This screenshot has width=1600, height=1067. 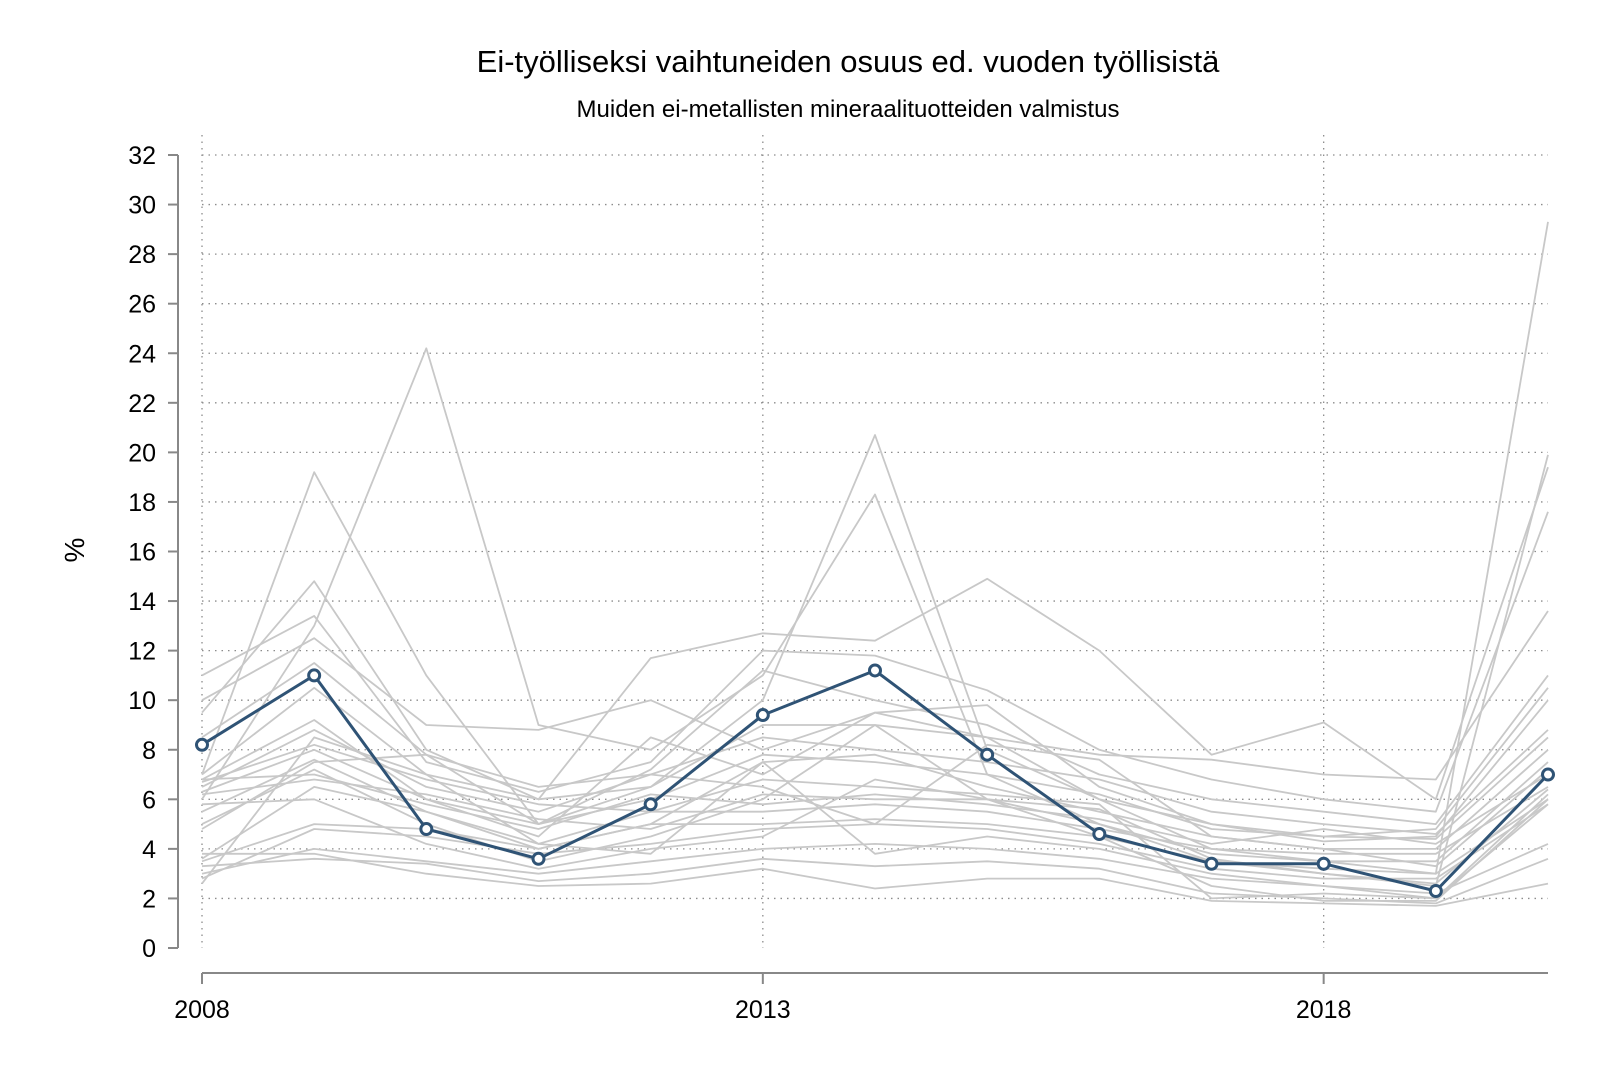 I want to click on y-tick-label: 12, so click(x=142, y=652).